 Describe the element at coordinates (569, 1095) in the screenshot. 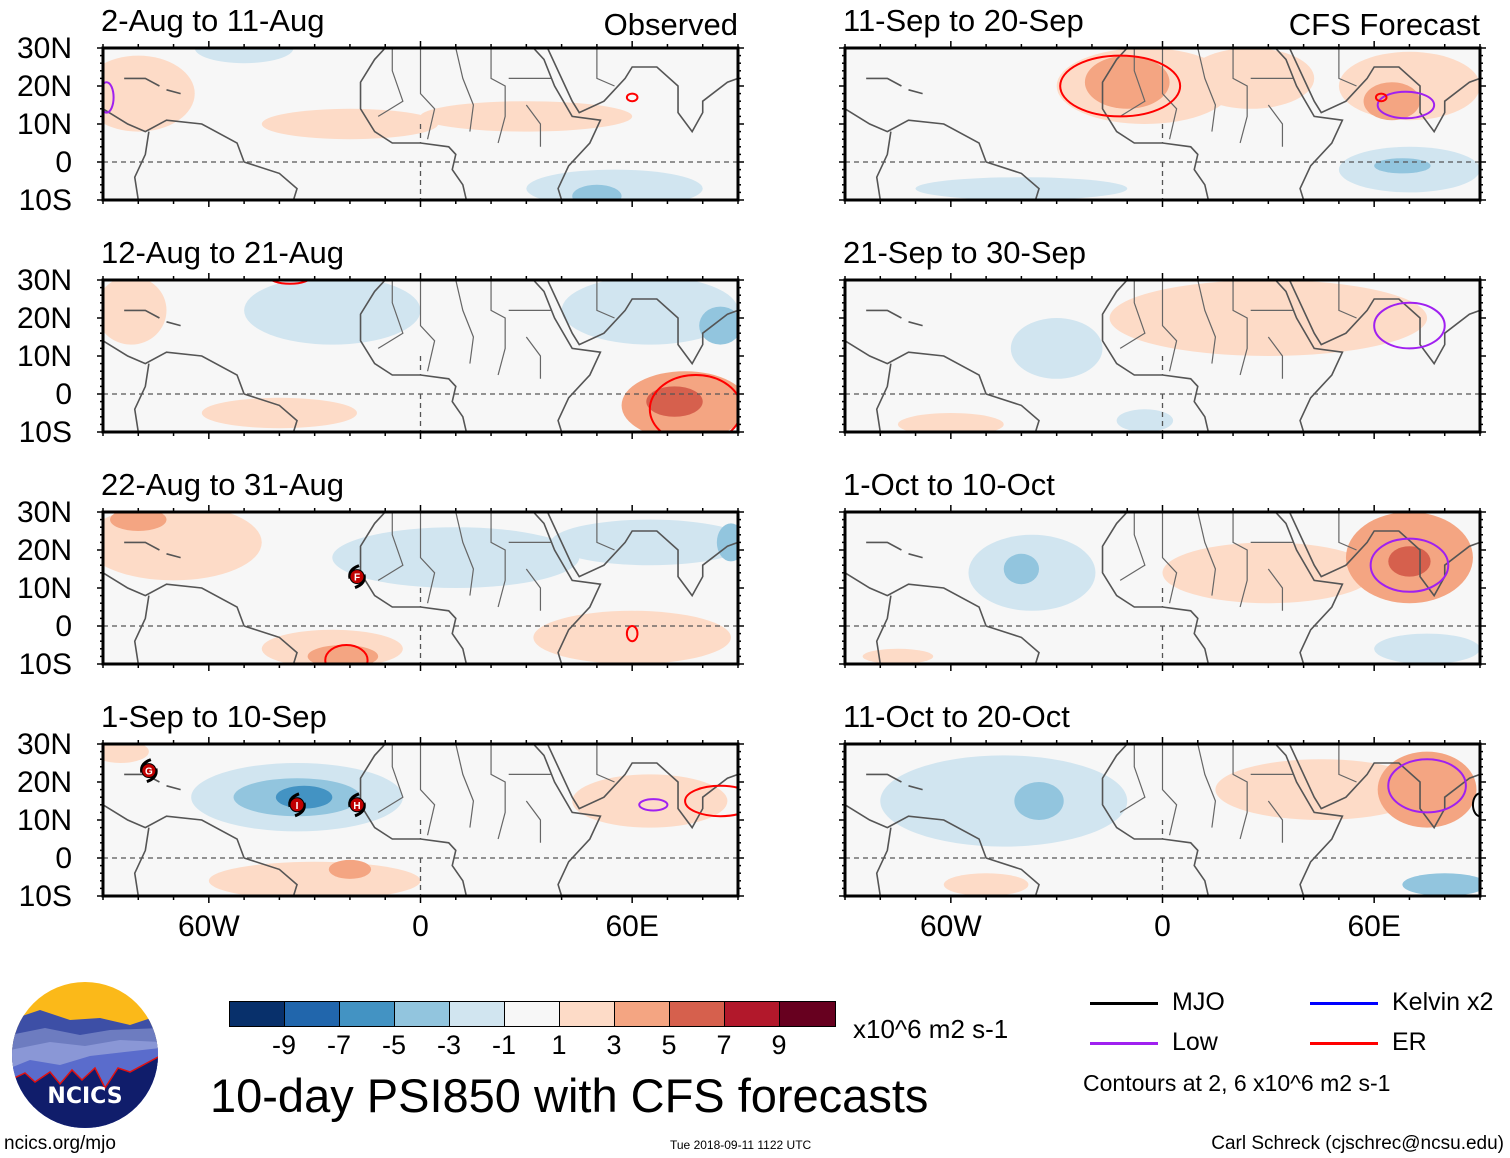

I see `figure-title: 10-day PSI850 with CFS forecasts` at that location.